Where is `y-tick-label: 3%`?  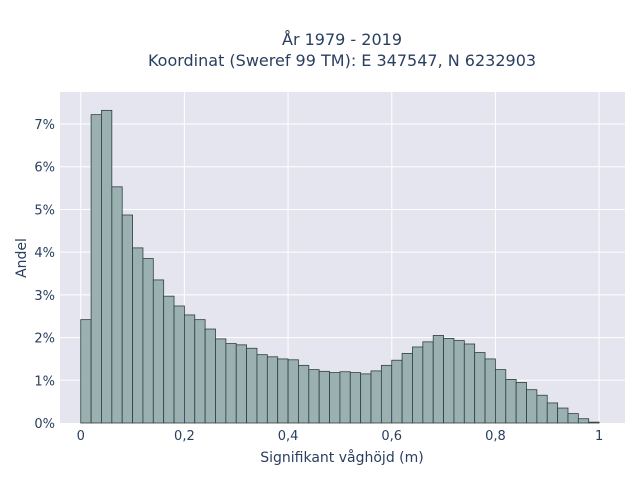
y-tick-label: 3% is located at coordinates (44, 296).